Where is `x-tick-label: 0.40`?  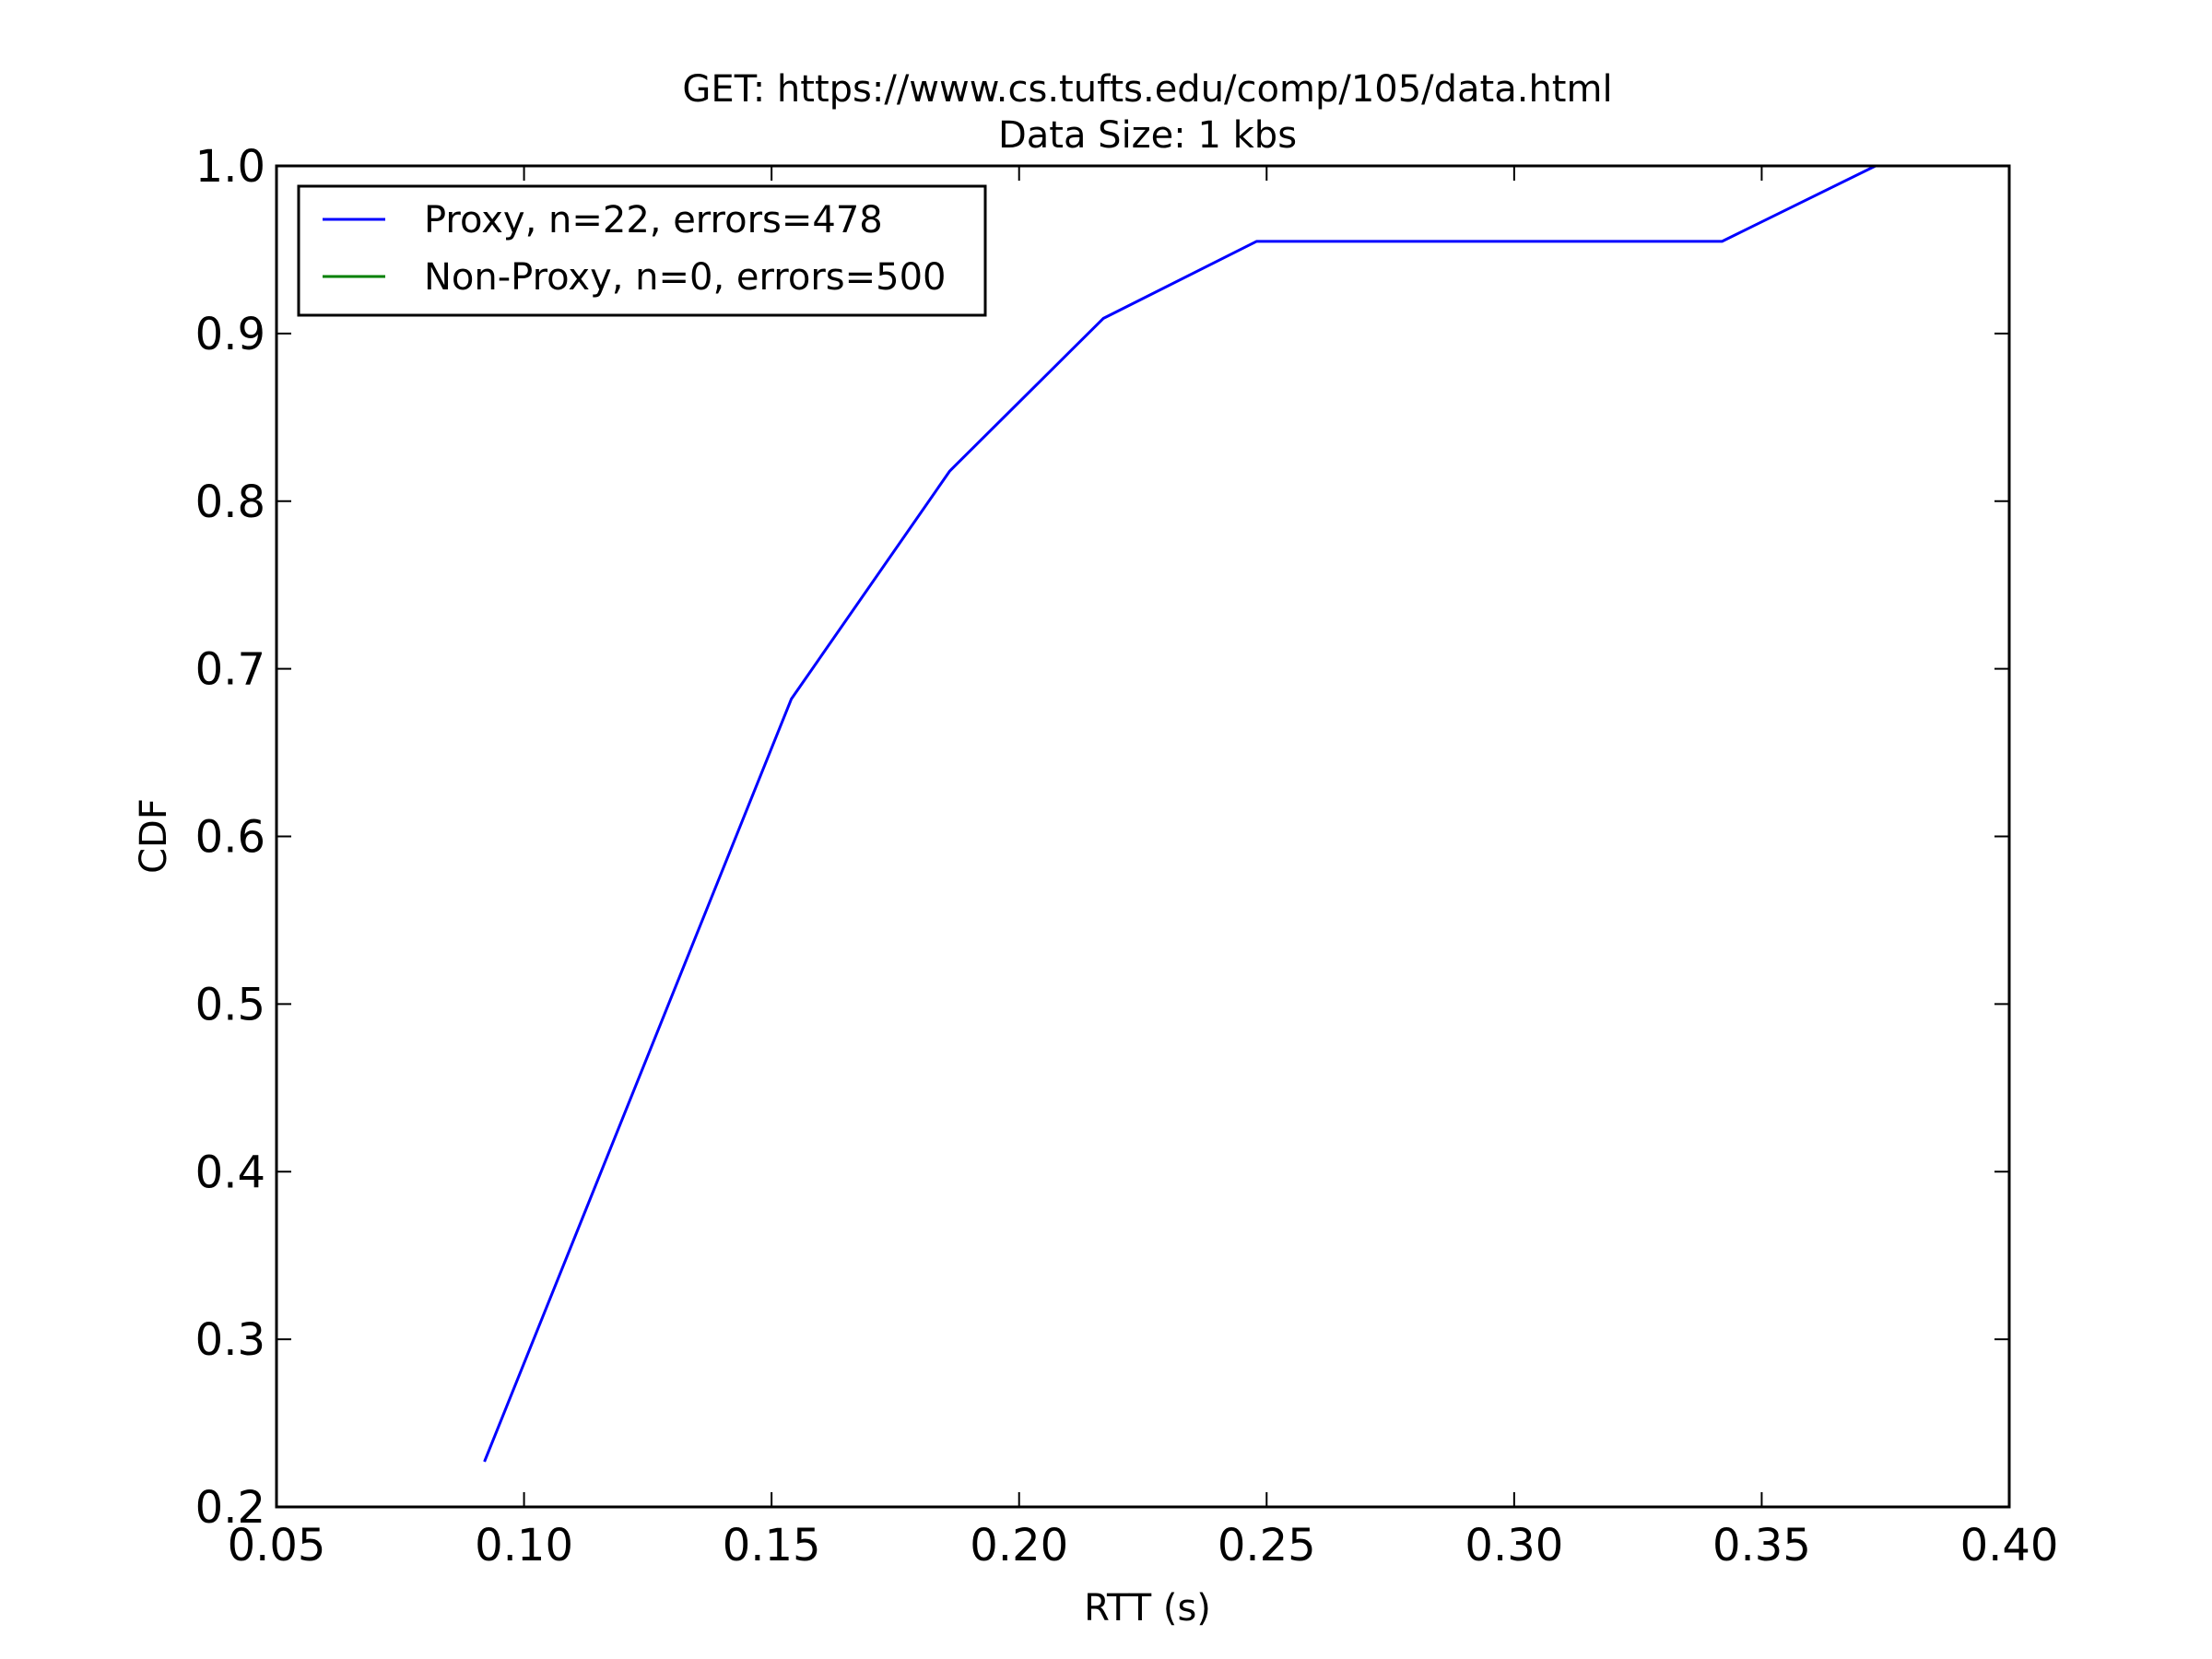 x-tick-label: 0.40 is located at coordinates (2009, 1545).